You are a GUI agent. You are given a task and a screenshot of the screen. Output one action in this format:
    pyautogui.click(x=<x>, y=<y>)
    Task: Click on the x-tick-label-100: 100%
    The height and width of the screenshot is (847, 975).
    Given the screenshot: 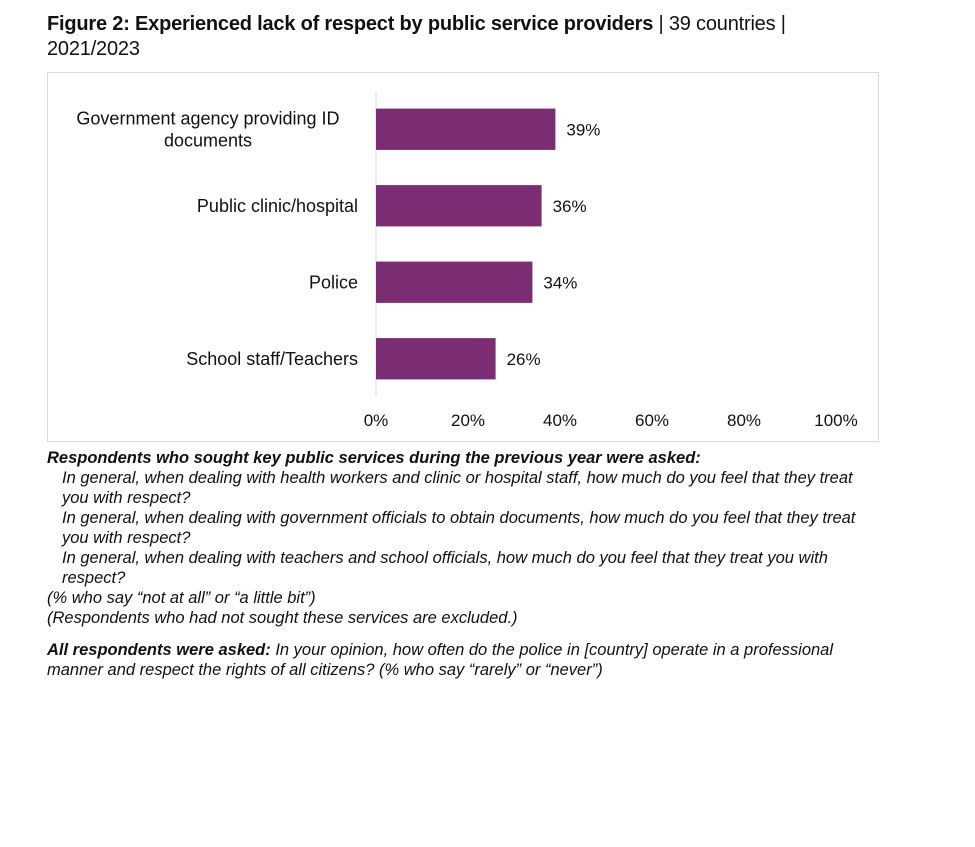 What is the action you would take?
    pyautogui.click(x=835, y=420)
    